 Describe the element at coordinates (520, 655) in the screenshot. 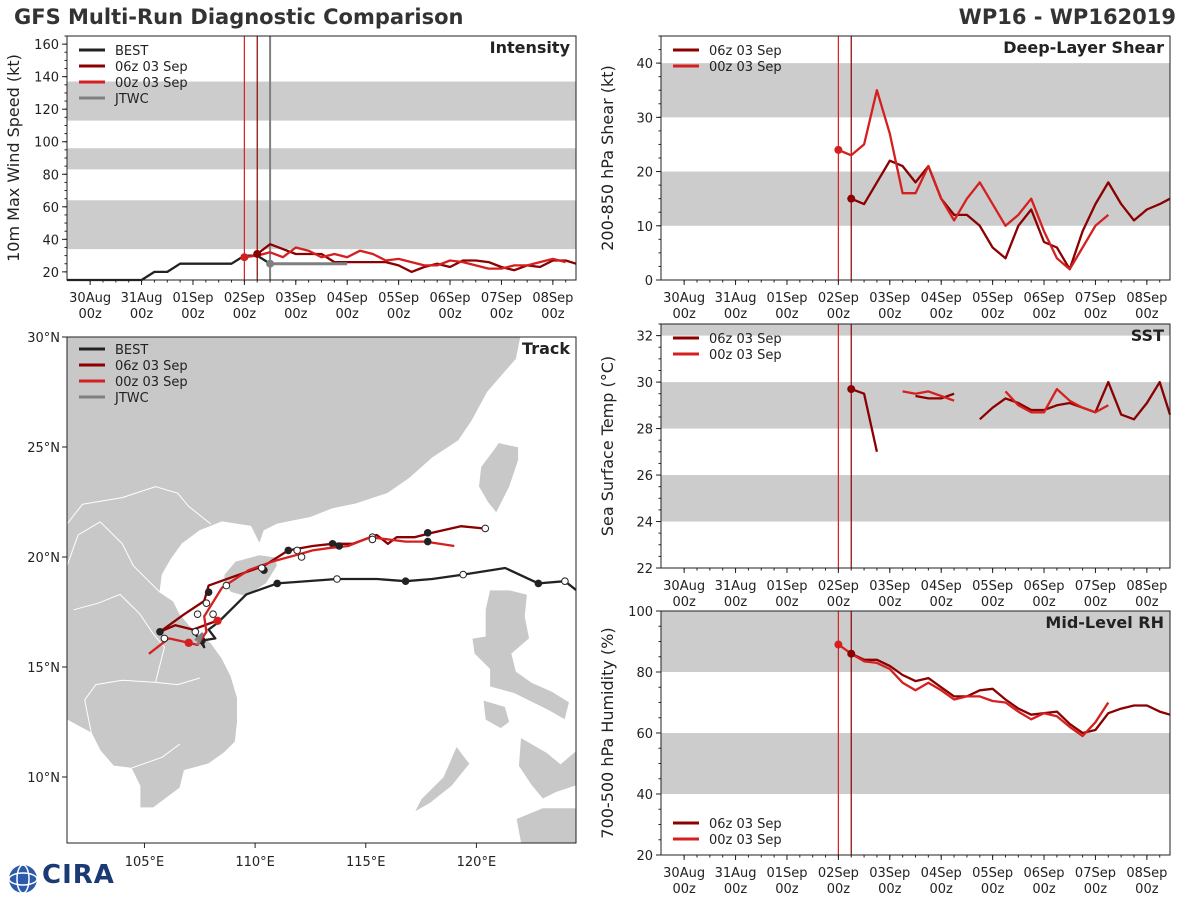

I see `land-luzon` at that location.